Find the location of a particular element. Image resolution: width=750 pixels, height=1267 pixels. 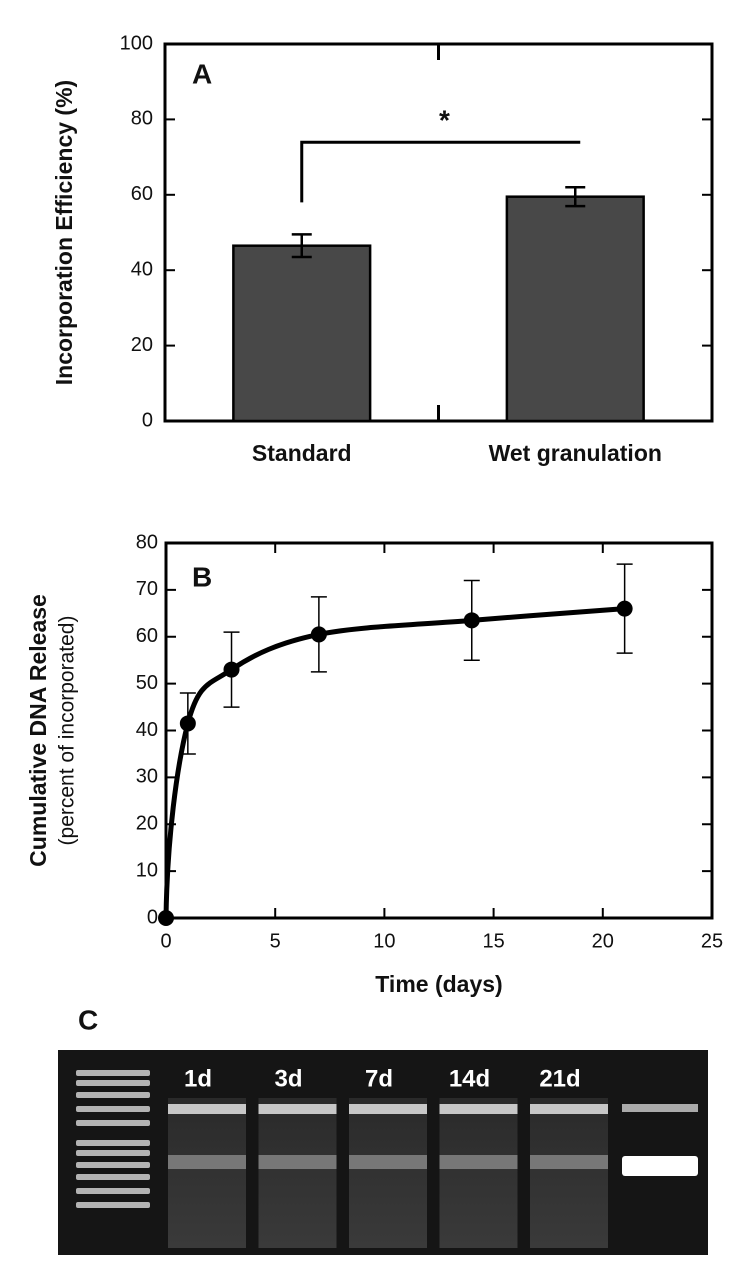

y-tick-label: 50 is located at coordinates (147, 683).